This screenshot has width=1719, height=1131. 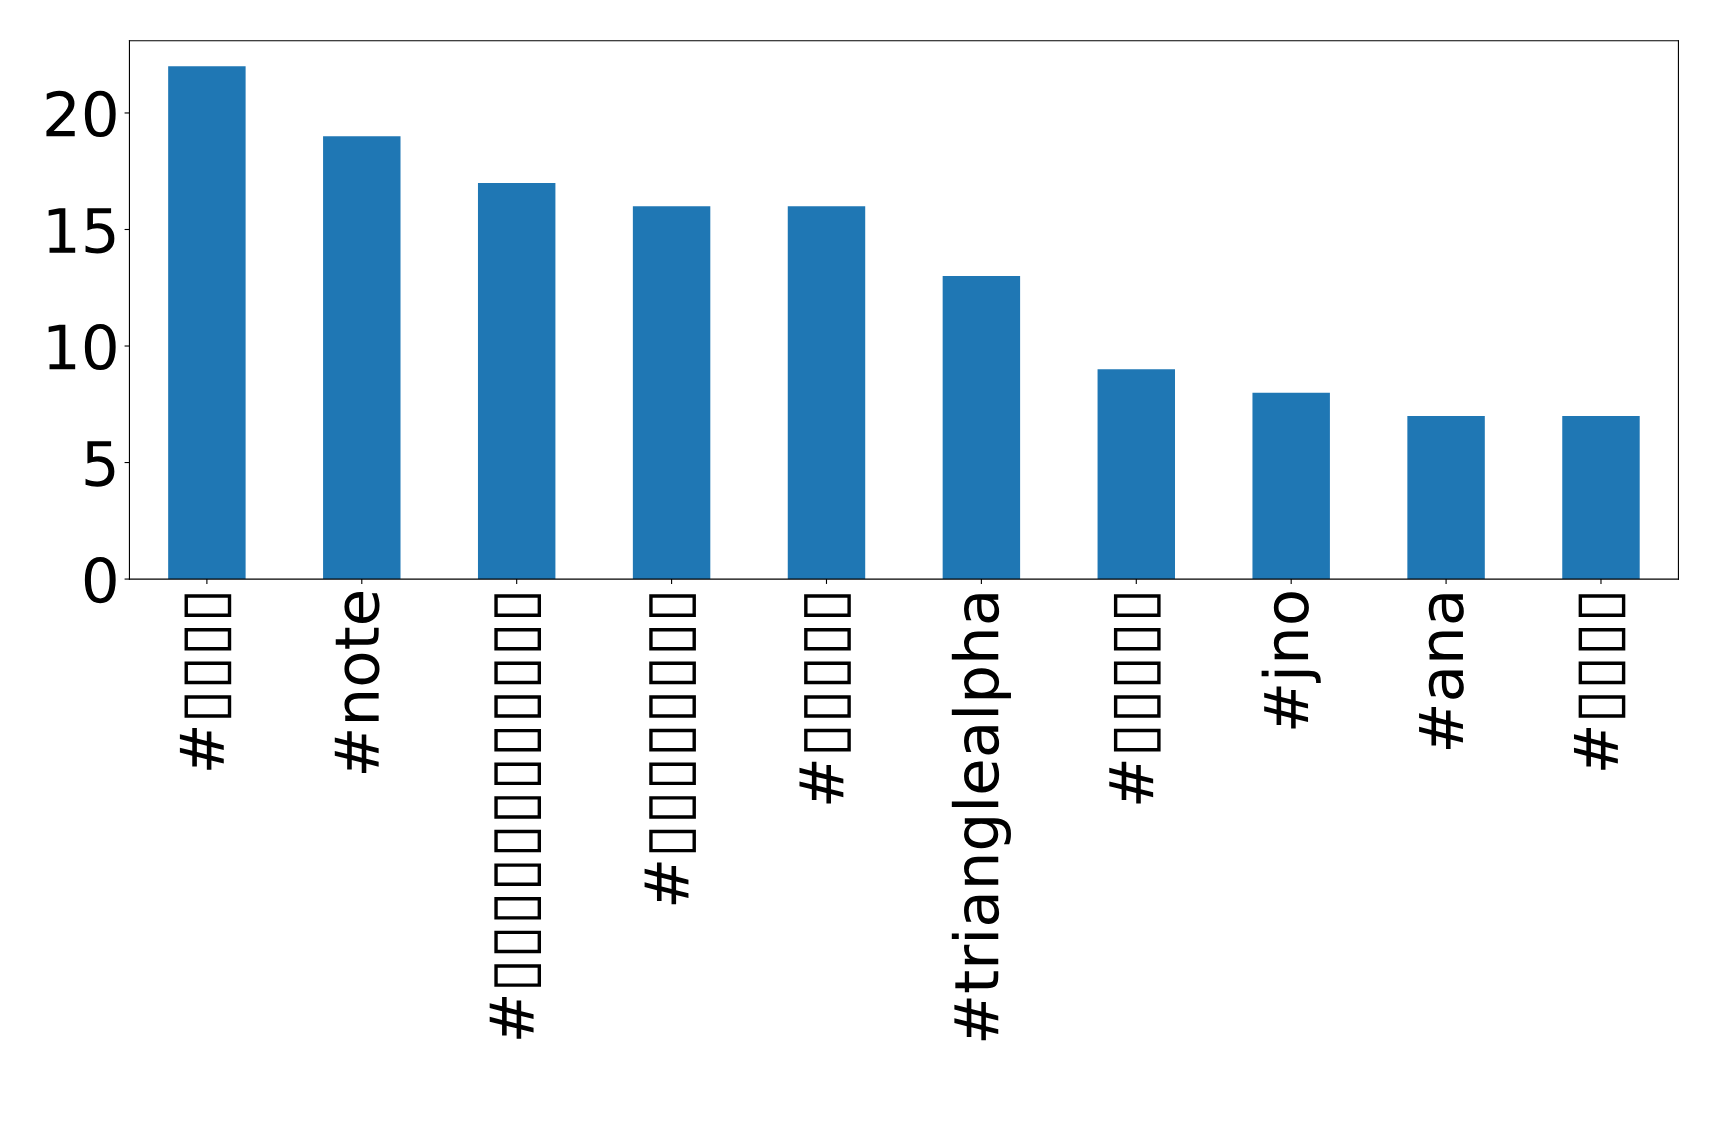 I want to click on y-tick-label: 20, so click(x=81, y=114).